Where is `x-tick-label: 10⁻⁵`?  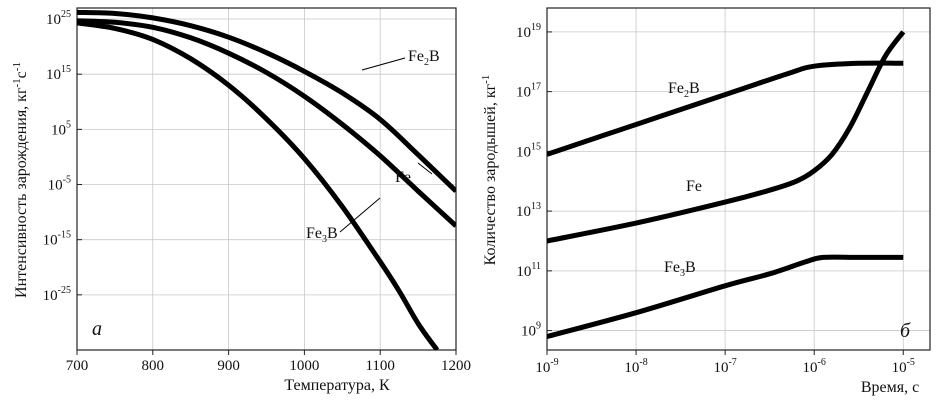 x-tick-label: 10⁻⁵ is located at coordinates (903, 366).